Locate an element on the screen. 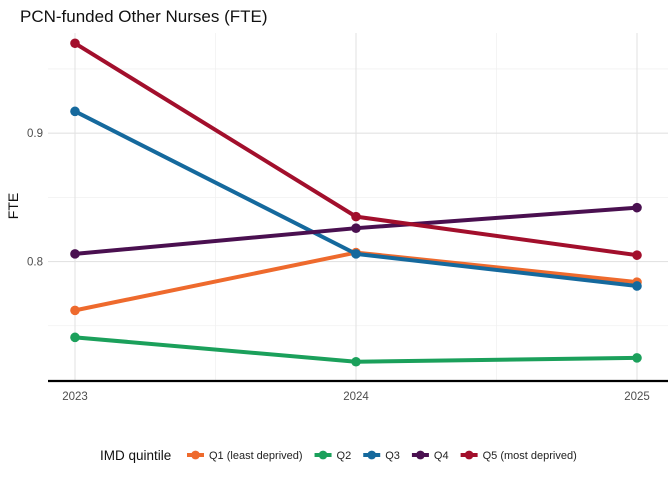  chart-title: PCN-funded Other Nurses (FTE) is located at coordinates (144, 16).